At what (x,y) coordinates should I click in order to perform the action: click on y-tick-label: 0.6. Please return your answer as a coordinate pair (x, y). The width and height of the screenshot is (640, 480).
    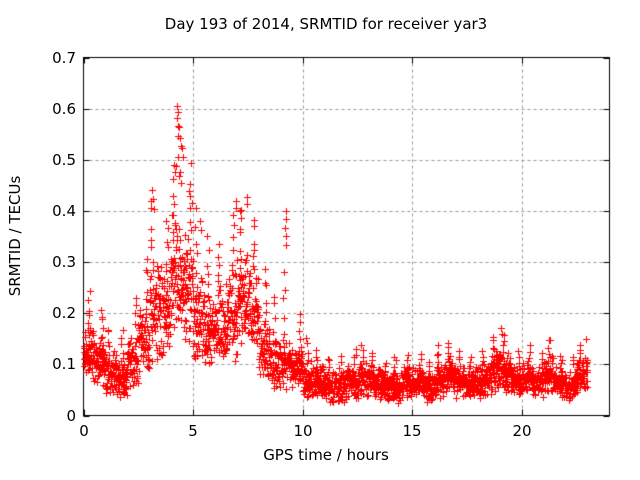
    Looking at the image, I should click on (64, 109).